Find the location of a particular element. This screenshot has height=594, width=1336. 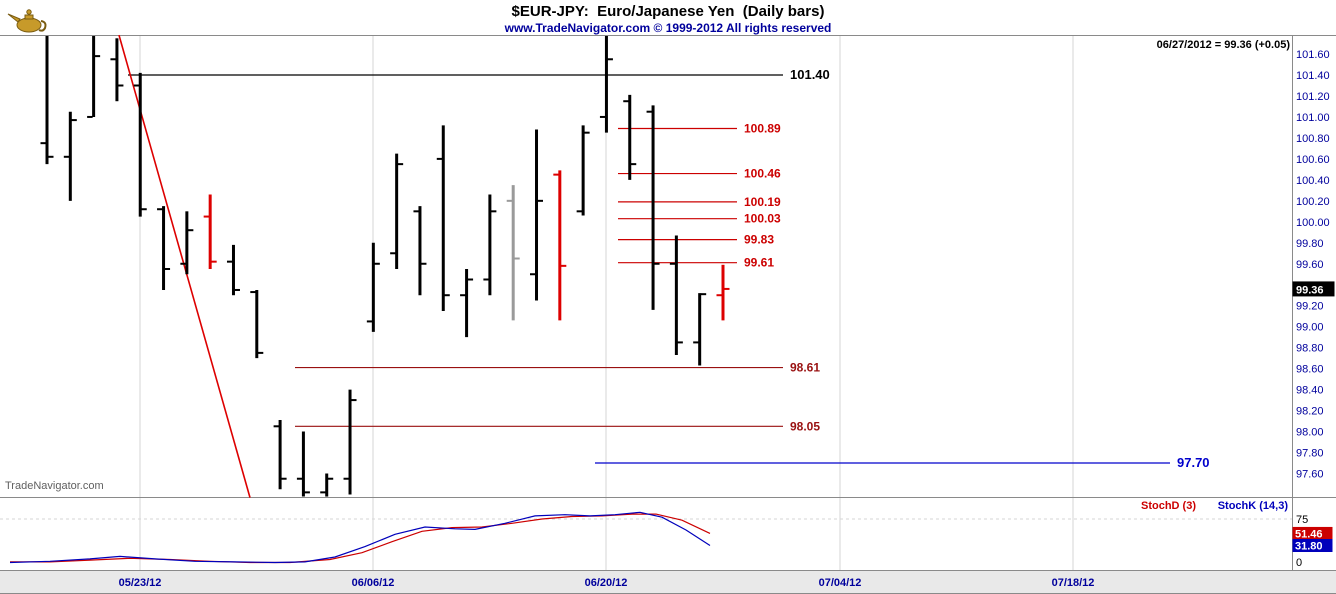

trendline is located at coordinates (184, 266).